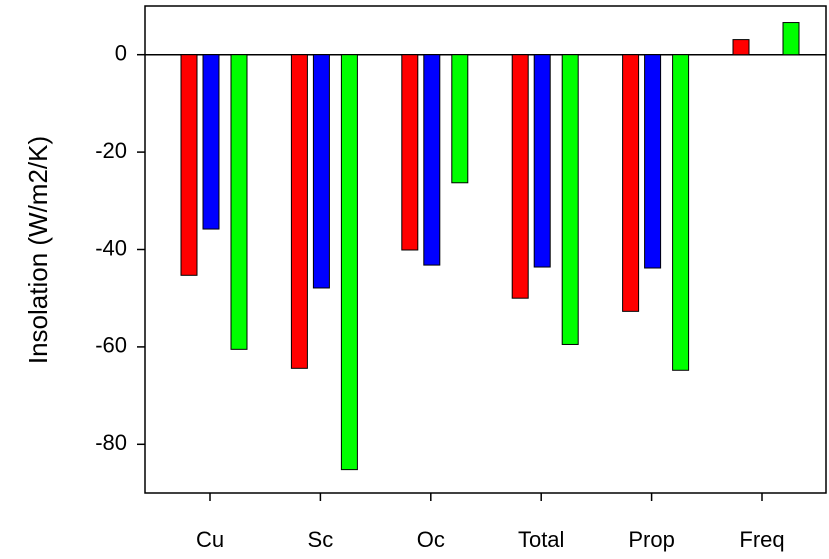  What do you see at coordinates (541, 539) in the screenshot?
I see `x-tick-label: Total` at bounding box center [541, 539].